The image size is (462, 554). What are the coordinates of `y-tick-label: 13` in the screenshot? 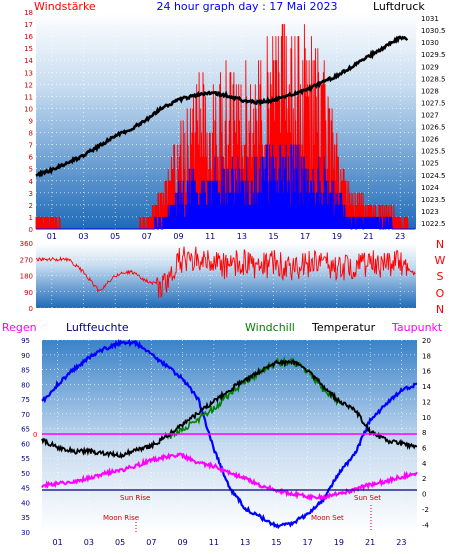 It's located at (28, 73).